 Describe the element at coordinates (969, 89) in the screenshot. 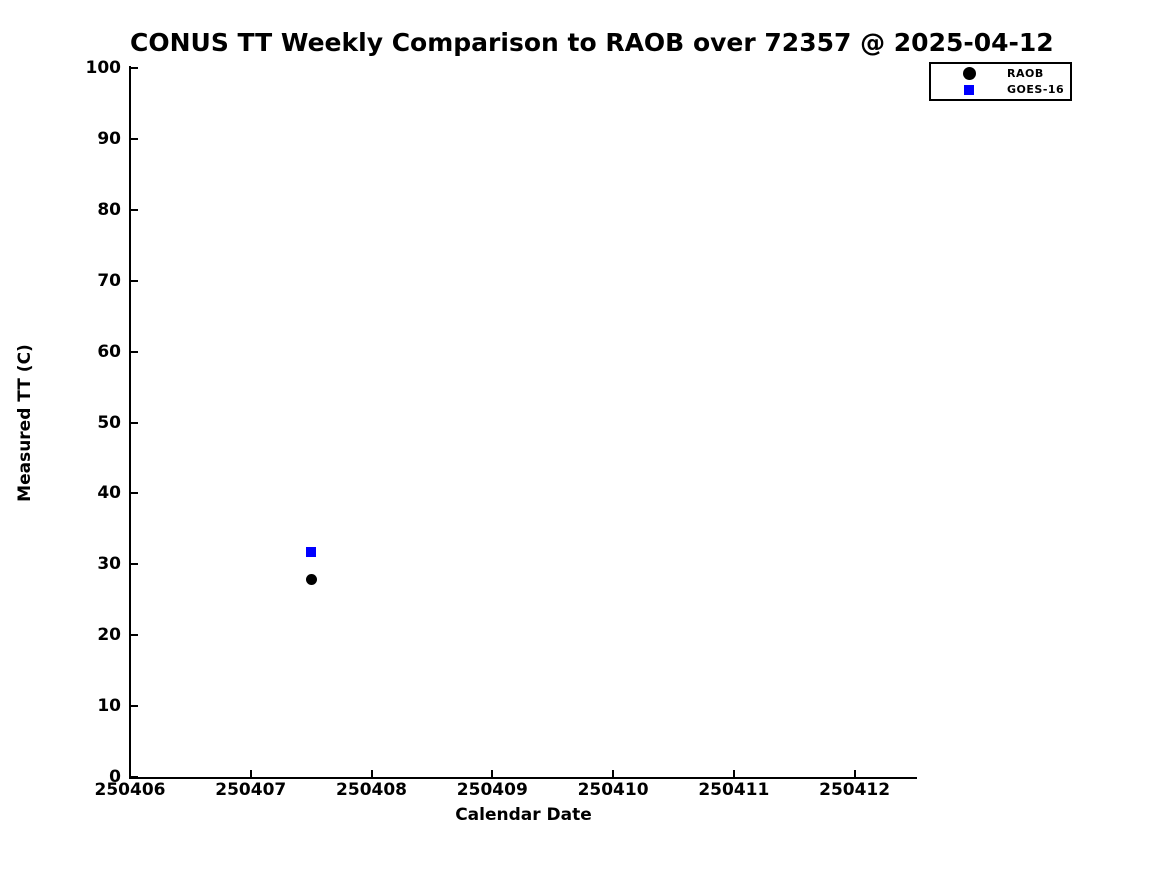

I see `goes-16-square-marker-icon` at that location.